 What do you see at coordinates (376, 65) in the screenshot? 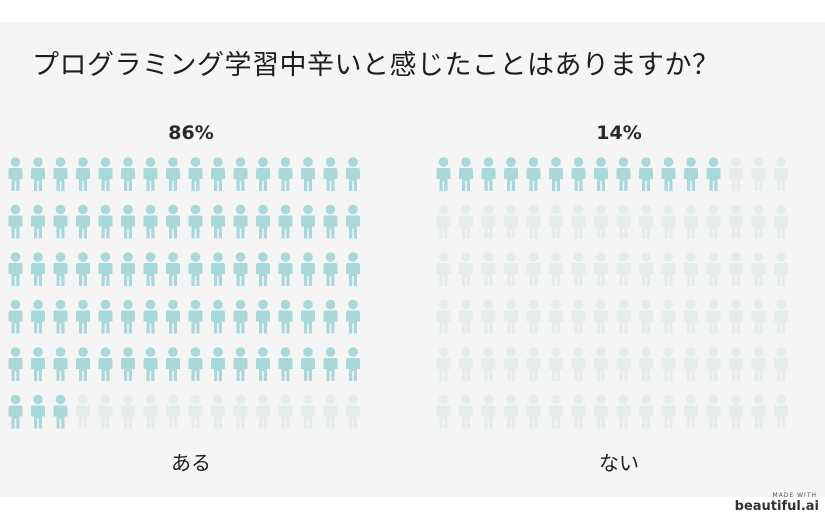
I see `chart-title: プログラミング学習中辛いと感じたことはありますか？` at bounding box center [376, 65].